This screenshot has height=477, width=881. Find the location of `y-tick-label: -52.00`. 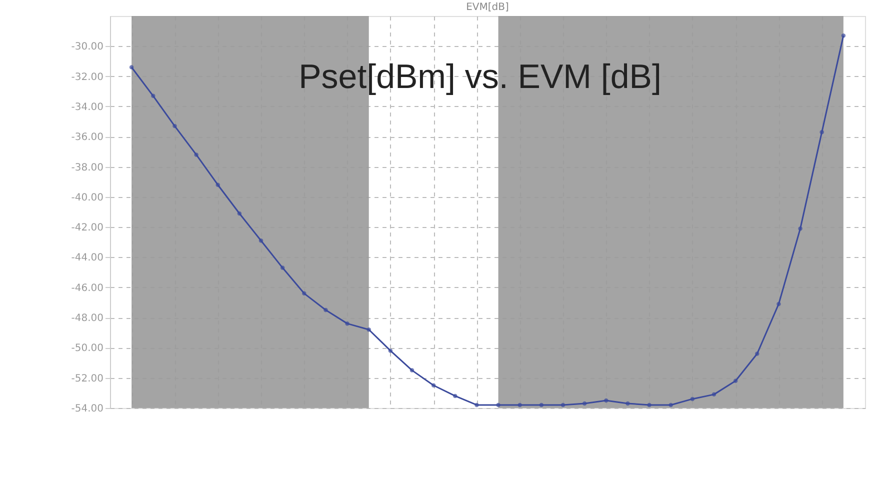

y-tick-label: -52.00 is located at coordinates (87, 378).